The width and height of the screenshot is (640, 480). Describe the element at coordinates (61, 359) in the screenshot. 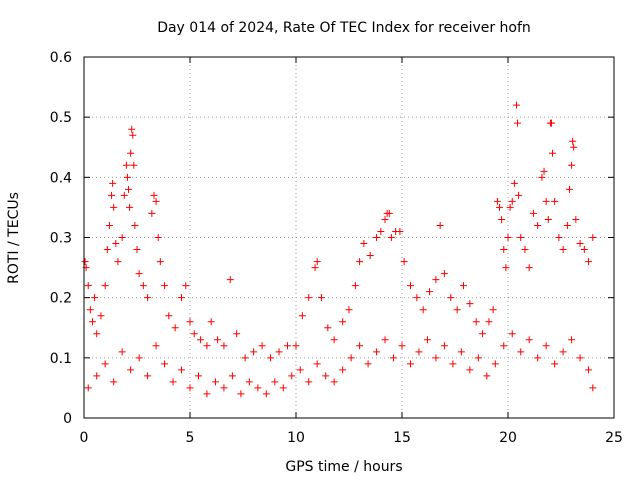

I see `y-tick-label: 0.1` at that location.